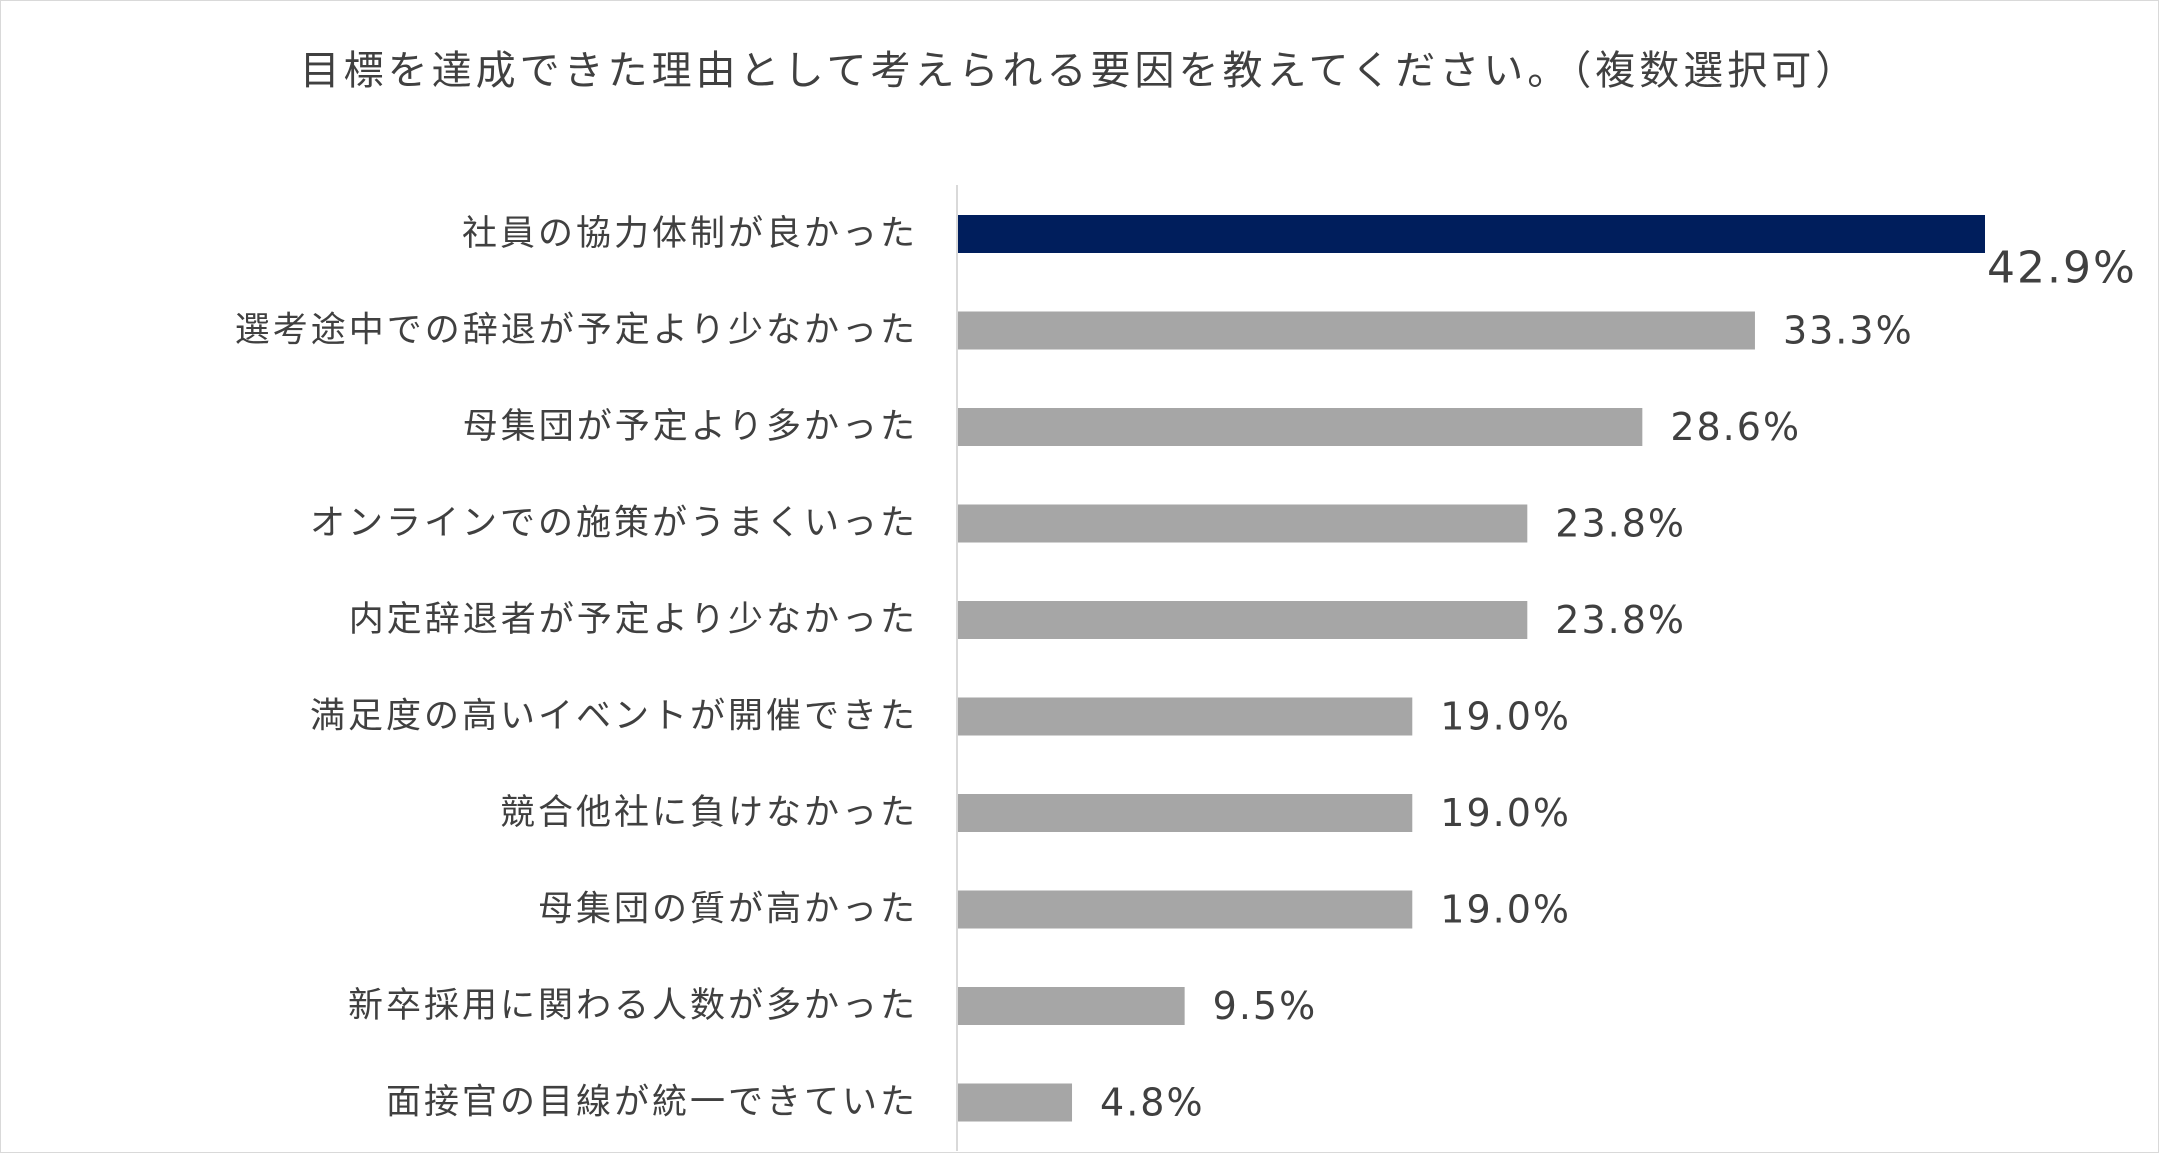 The image size is (2159, 1153). I want to click on value-label-5: 23.8%, so click(1620, 620).